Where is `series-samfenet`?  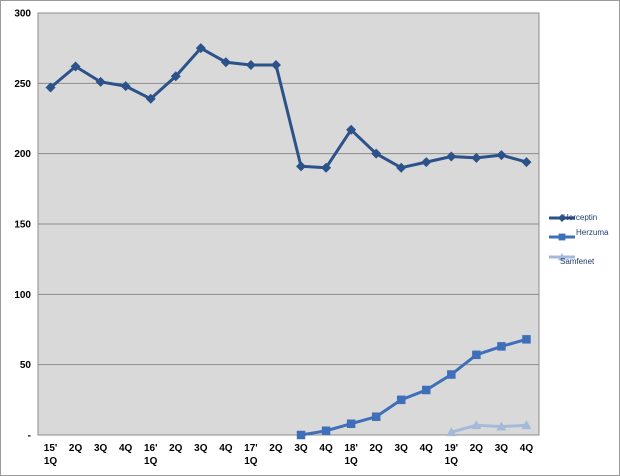
series-samfenet is located at coordinates (489, 428).